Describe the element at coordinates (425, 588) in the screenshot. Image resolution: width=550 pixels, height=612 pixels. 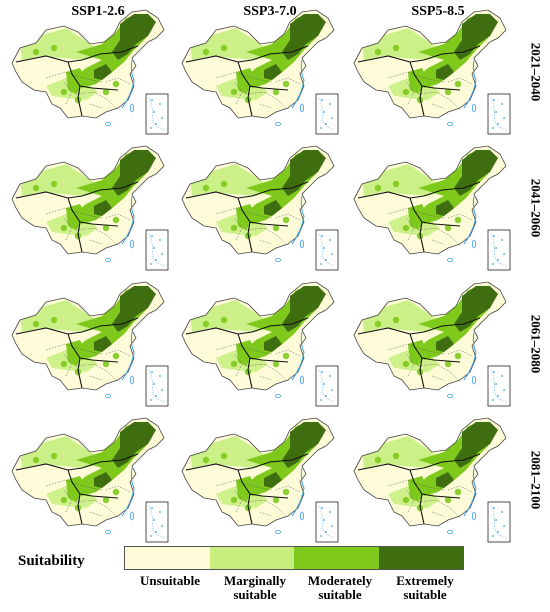
I see `legend-label-extremely-suitable: Extremely suitable` at that location.